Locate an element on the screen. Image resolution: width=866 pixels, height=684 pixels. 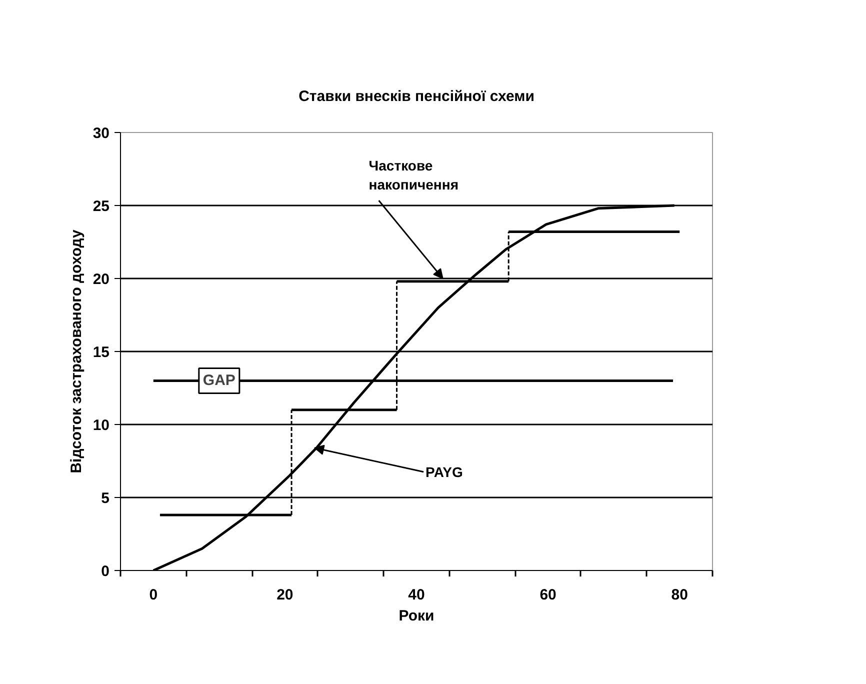
x-tick-label: 0 is located at coordinates (153, 595).